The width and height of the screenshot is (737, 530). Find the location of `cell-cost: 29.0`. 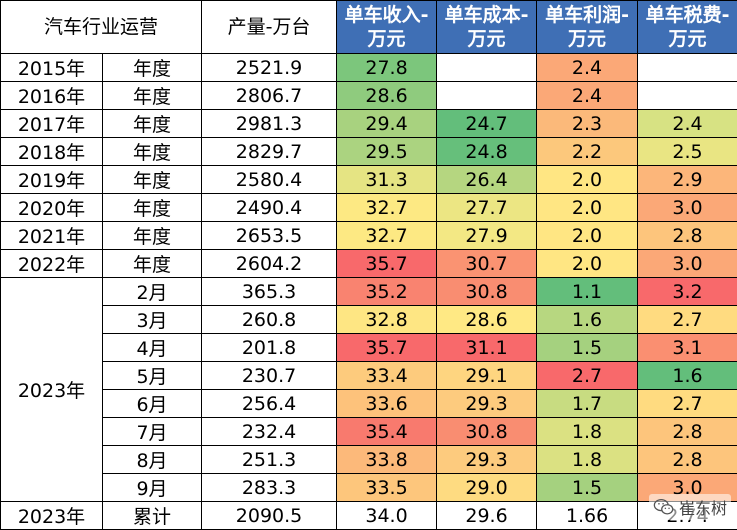

cell-cost: 29.0 is located at coordinates (487, 488).